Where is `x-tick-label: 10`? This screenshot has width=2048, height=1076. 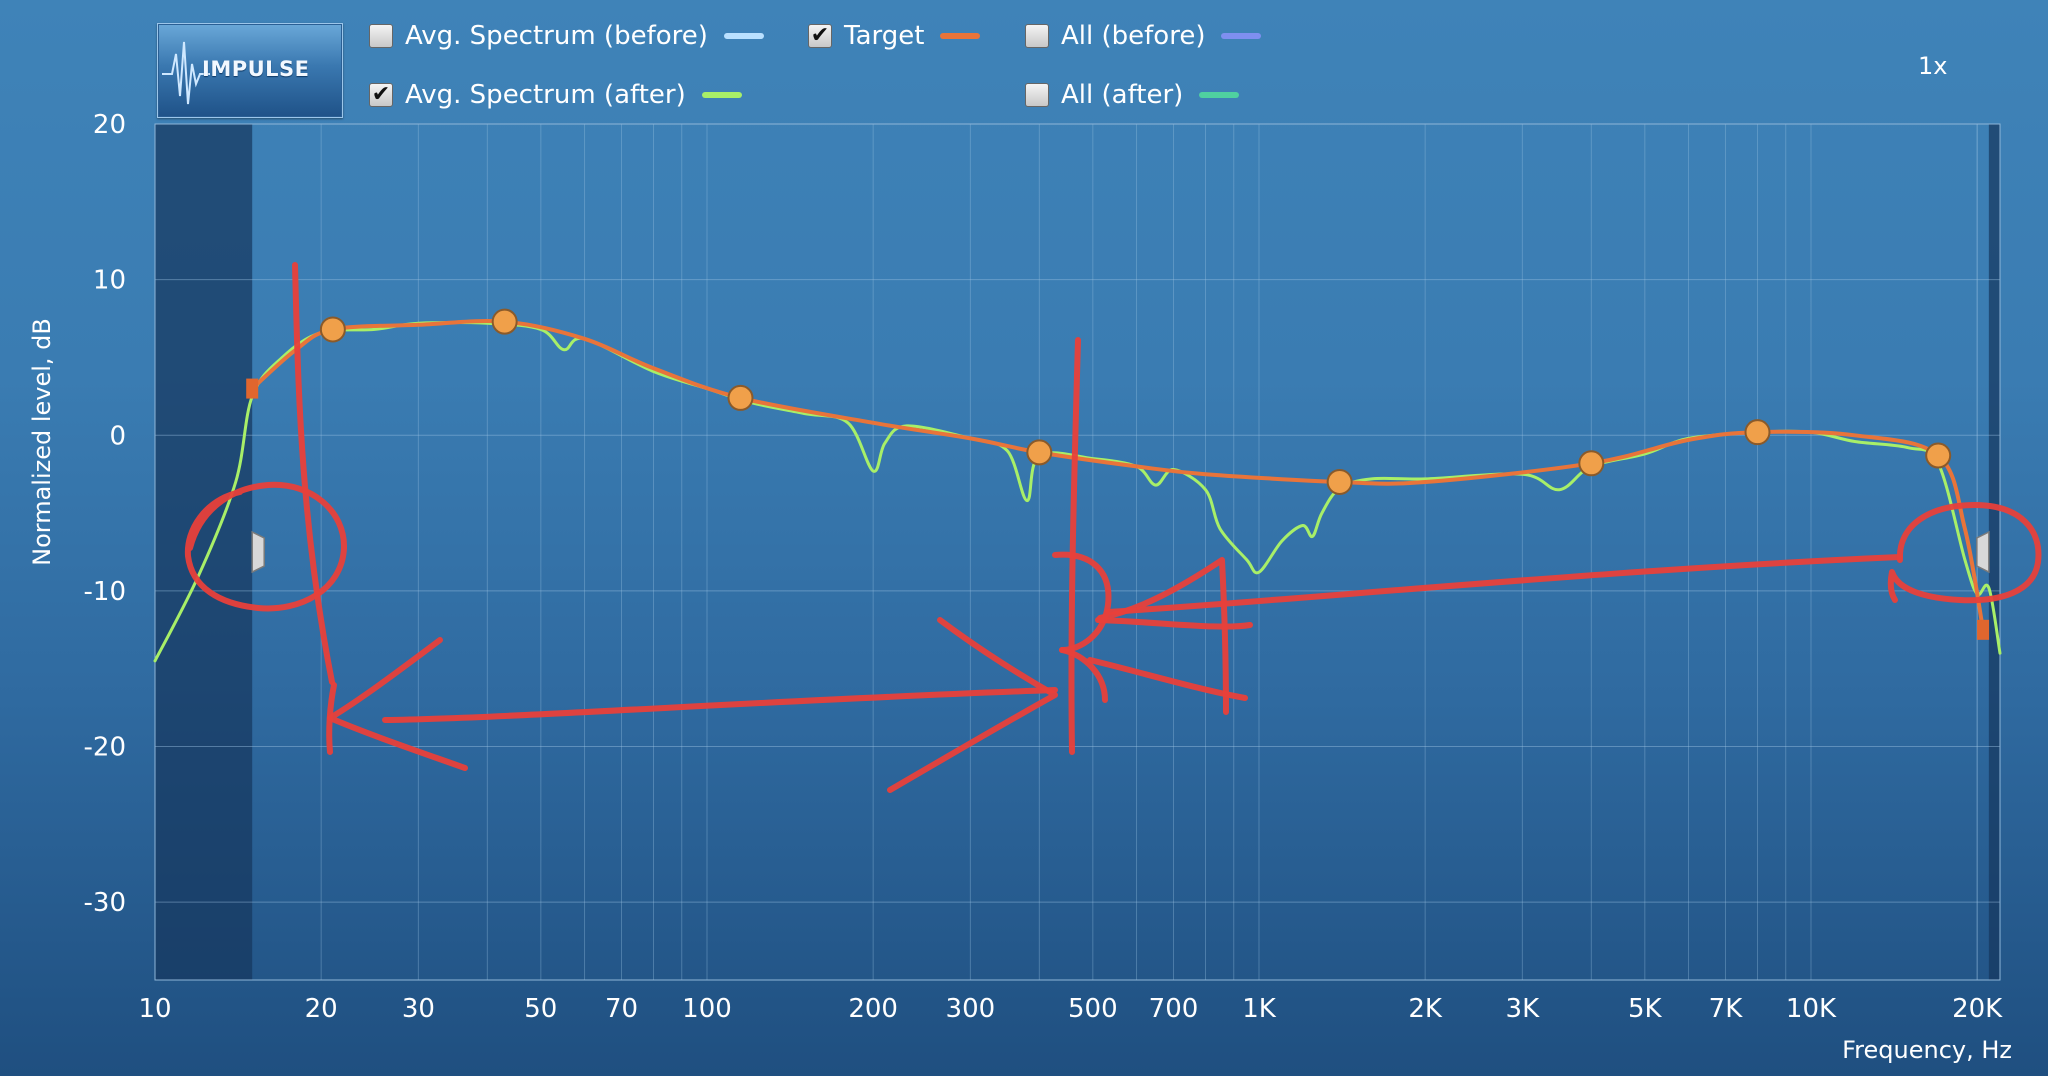
x-tick-label: 10 is located at coordinates (154, 1009).